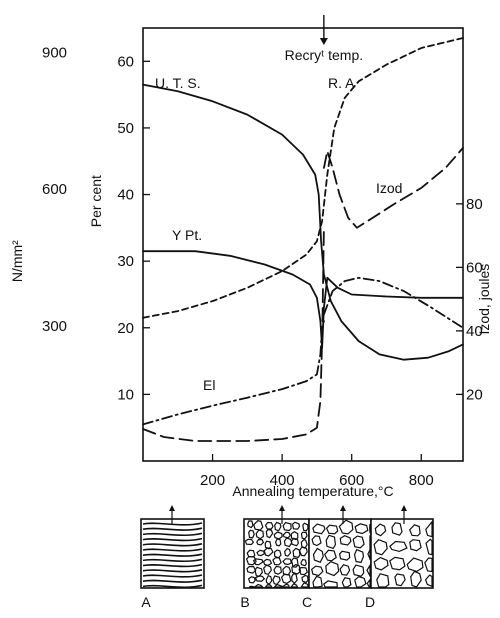 The height and width of the screenshot is (618, 500). Describe the element at coordinates (54, 53) in the screenshot. I see `stress-tick-label: 900` at that location.